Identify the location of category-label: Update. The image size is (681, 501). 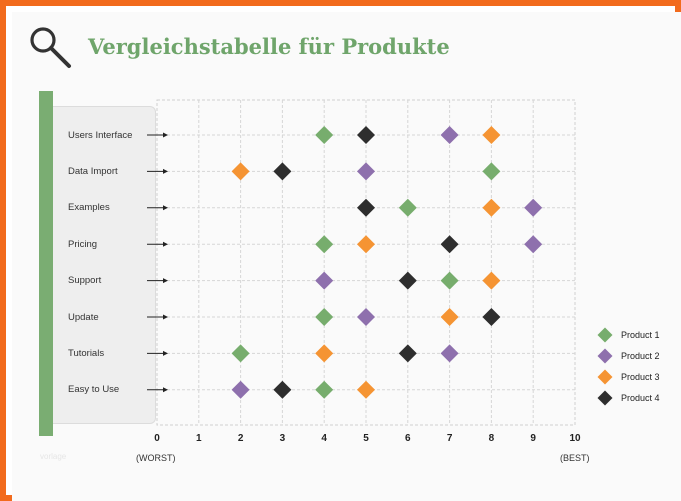
(83, 317).